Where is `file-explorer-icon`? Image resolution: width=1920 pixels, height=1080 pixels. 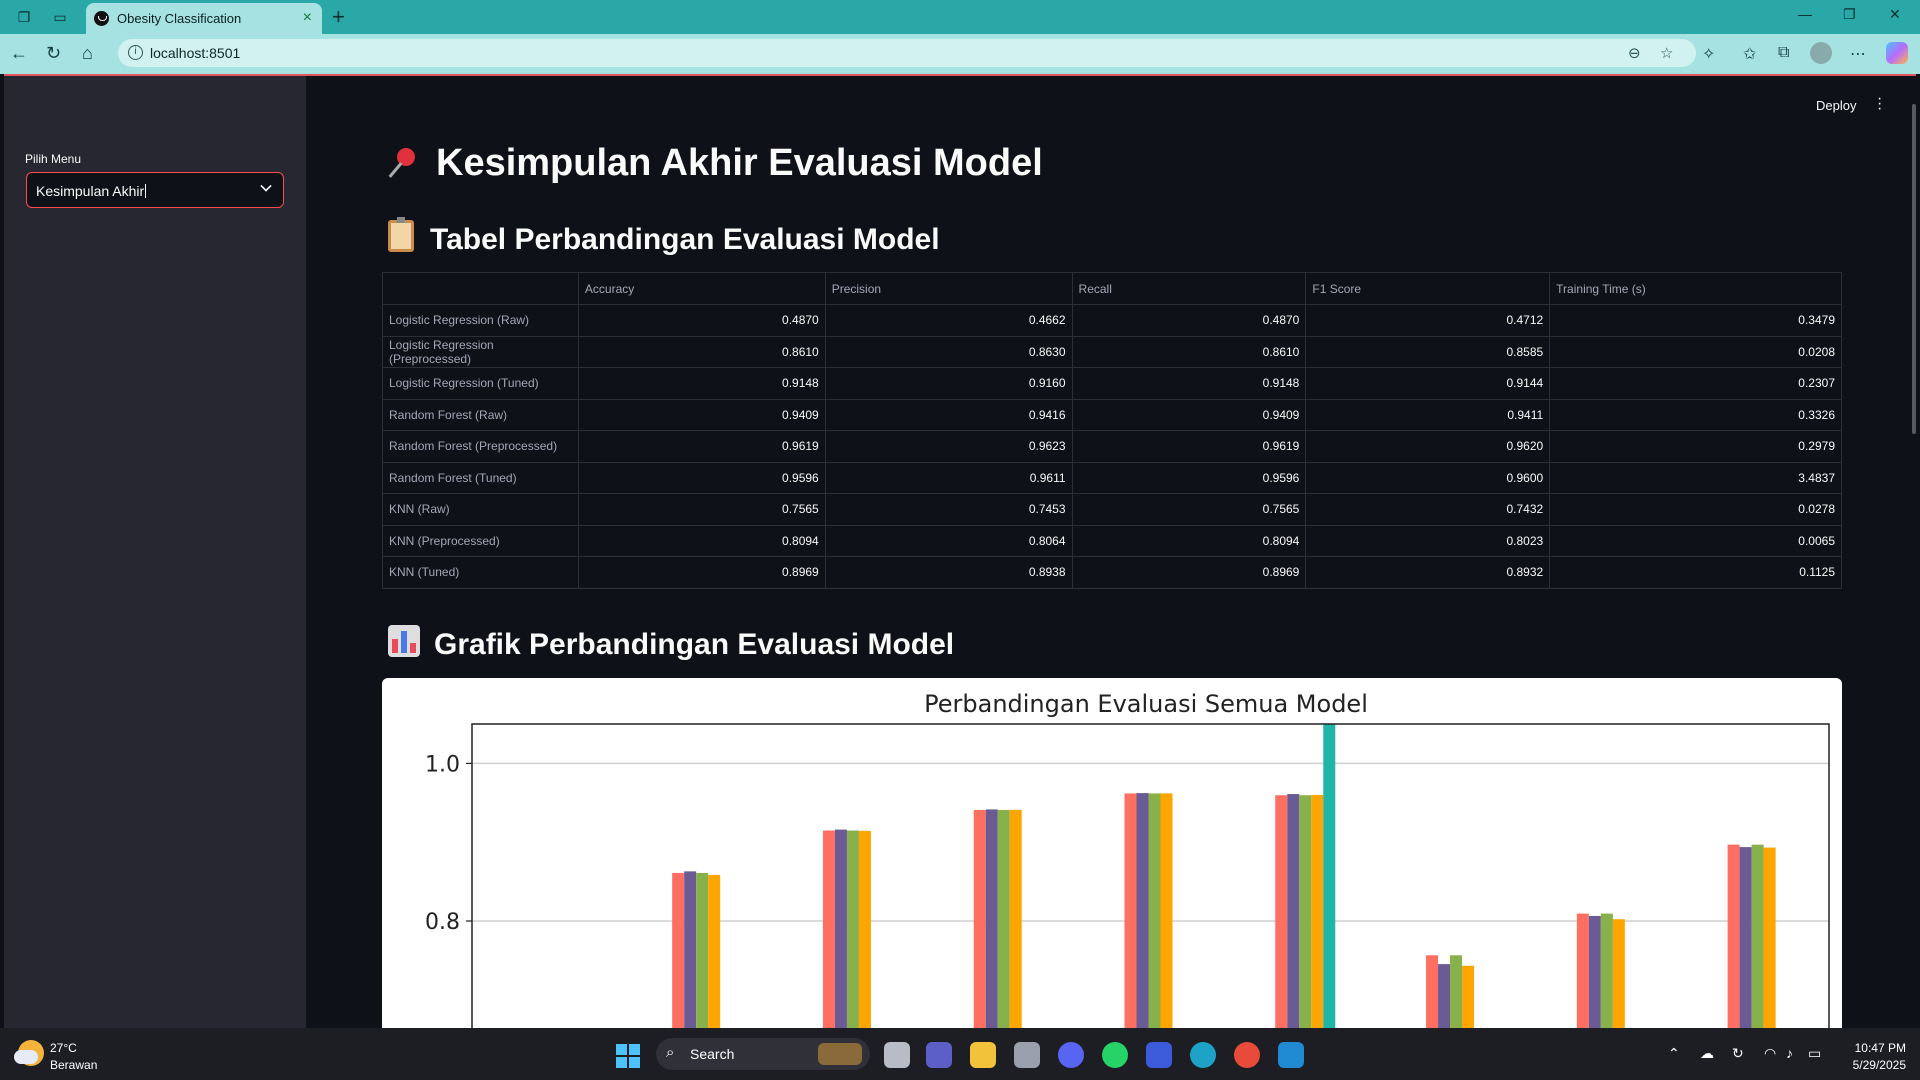
file-explorer-icon is located at coordinates (983, 1055).